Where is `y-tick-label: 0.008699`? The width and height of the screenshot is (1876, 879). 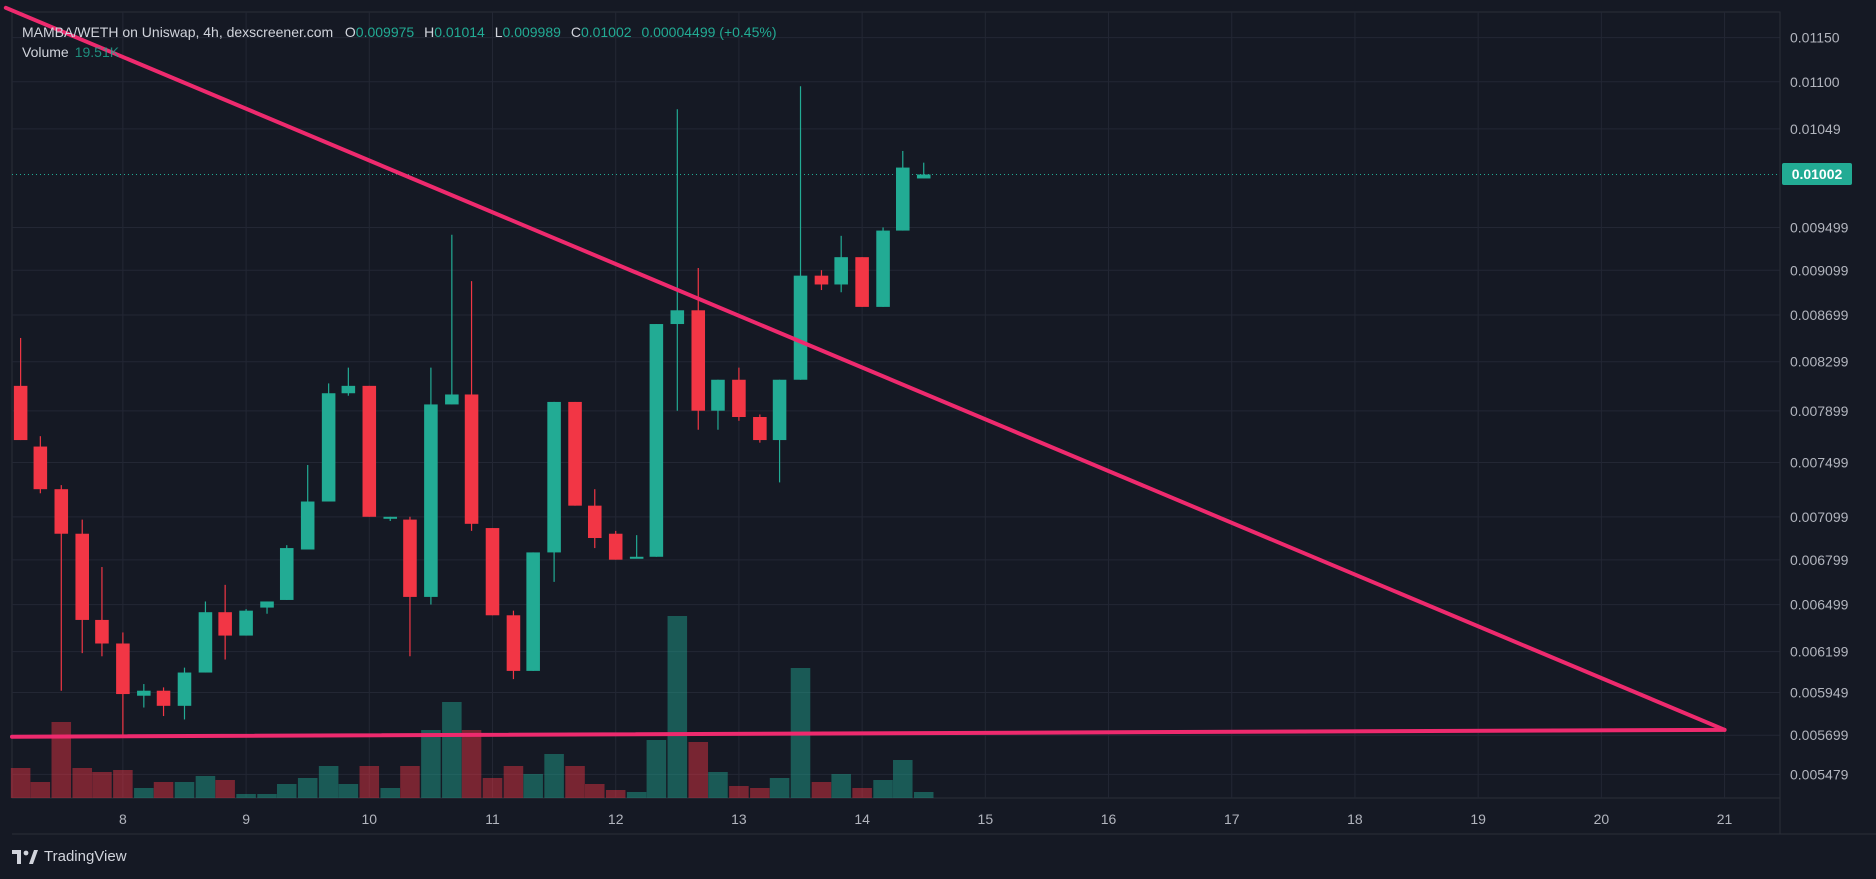 y-tick-label: 0.008699 is located at coordinates (1819, 315).